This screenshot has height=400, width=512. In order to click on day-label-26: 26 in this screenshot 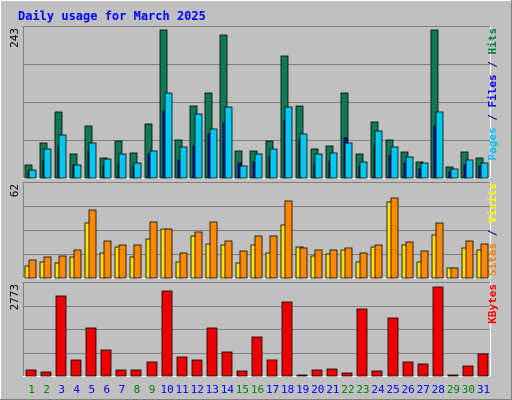, I will do `click(408, 389)`.